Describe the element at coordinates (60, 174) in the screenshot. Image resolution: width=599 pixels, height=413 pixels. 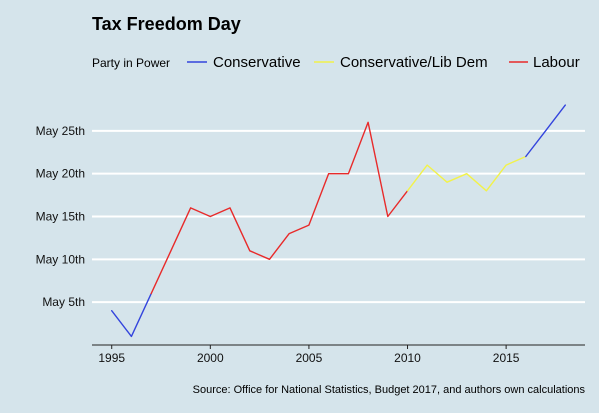
I see `y-tick-label: May 20th` at that location.